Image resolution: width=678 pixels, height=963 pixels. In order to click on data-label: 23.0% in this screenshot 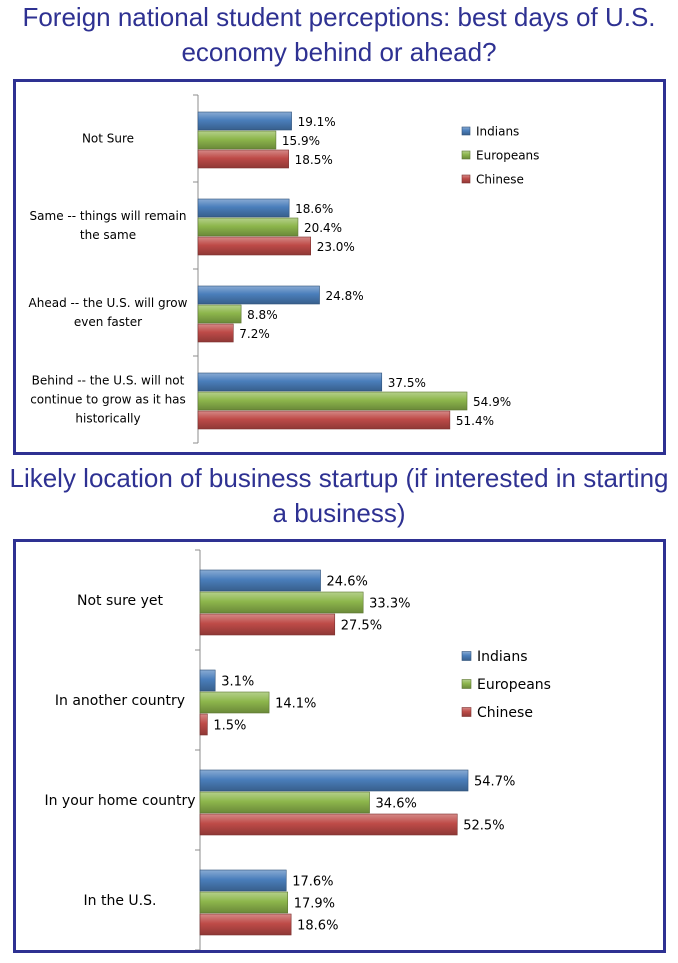, I will do `click(336, 247)`.